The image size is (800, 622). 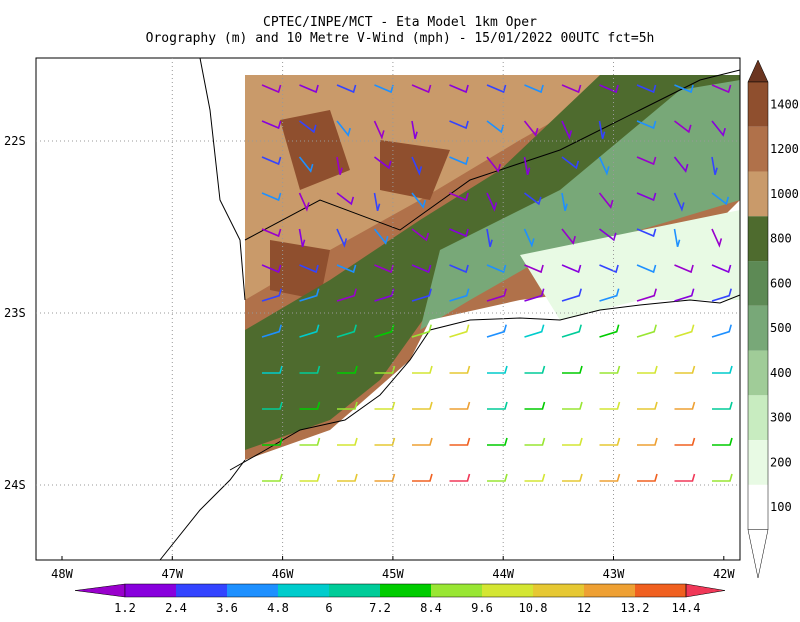 What do you see at coordinates (686, 608) in the screenshot?
I see `colorbar-label: 14.4` at bounding box center [686, 608].